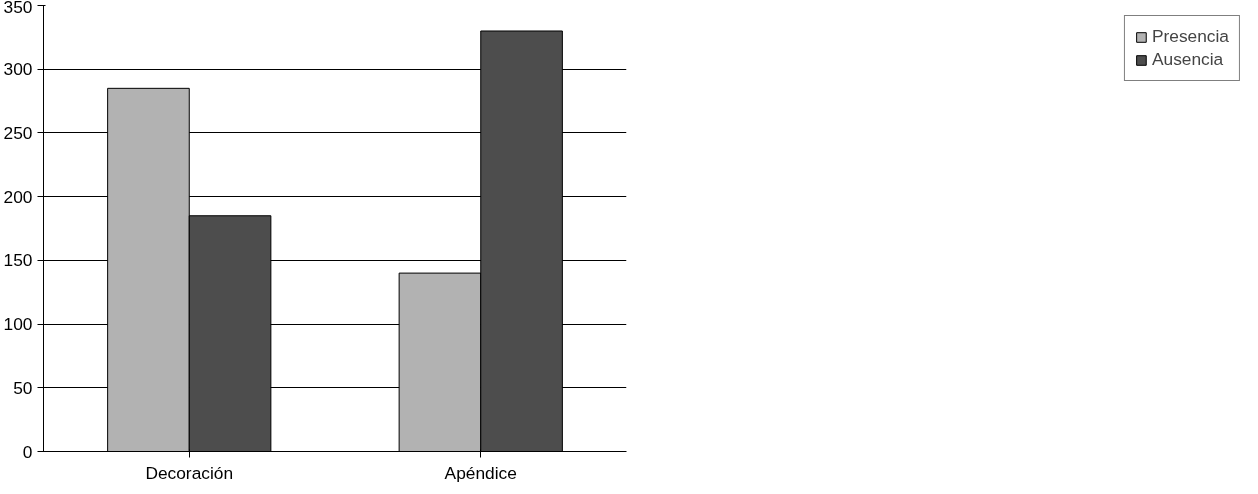  What do you see at coordinates (27, 451) in the screenshot?
I see `y-tick-label: 0` at bounding box center [27, 451].